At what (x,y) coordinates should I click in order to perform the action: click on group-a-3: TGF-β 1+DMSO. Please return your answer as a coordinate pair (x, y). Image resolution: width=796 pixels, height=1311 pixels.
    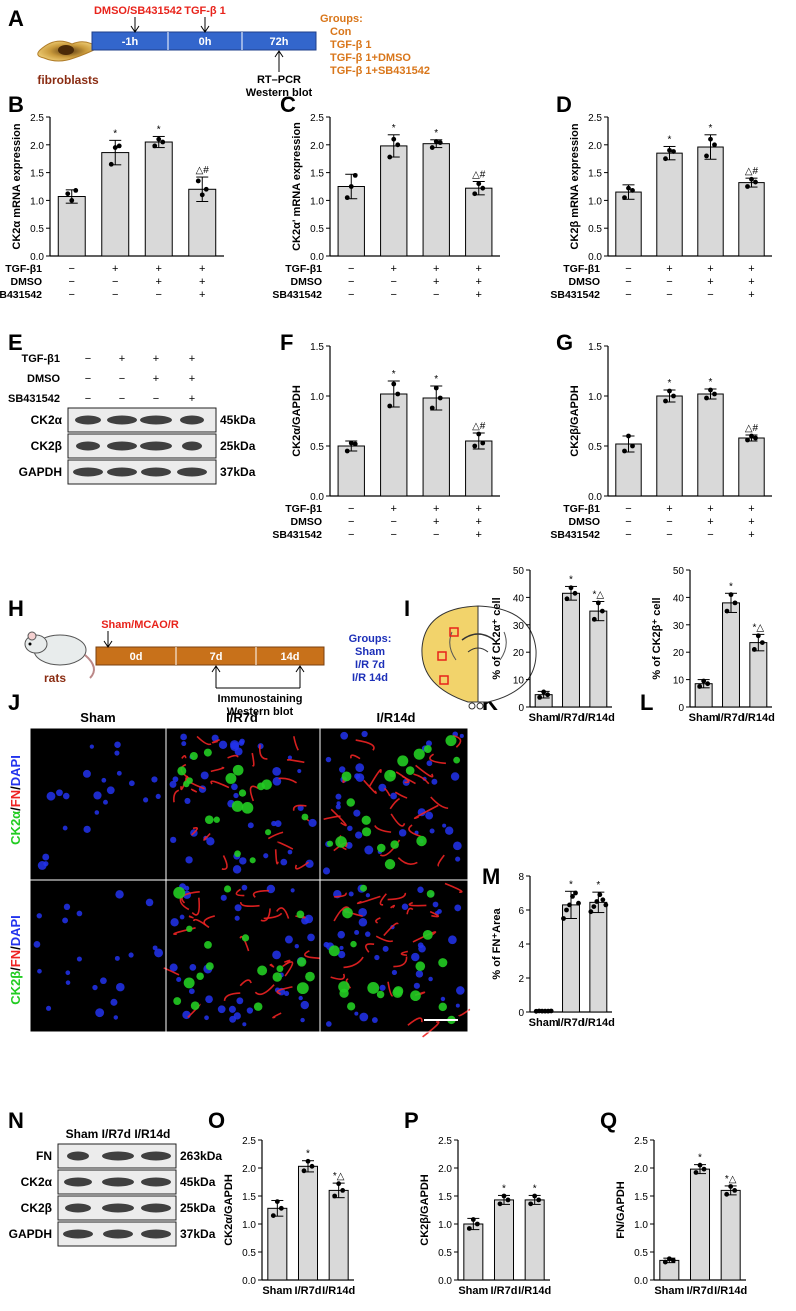
    Looking at the image, I should click on (370, 58).